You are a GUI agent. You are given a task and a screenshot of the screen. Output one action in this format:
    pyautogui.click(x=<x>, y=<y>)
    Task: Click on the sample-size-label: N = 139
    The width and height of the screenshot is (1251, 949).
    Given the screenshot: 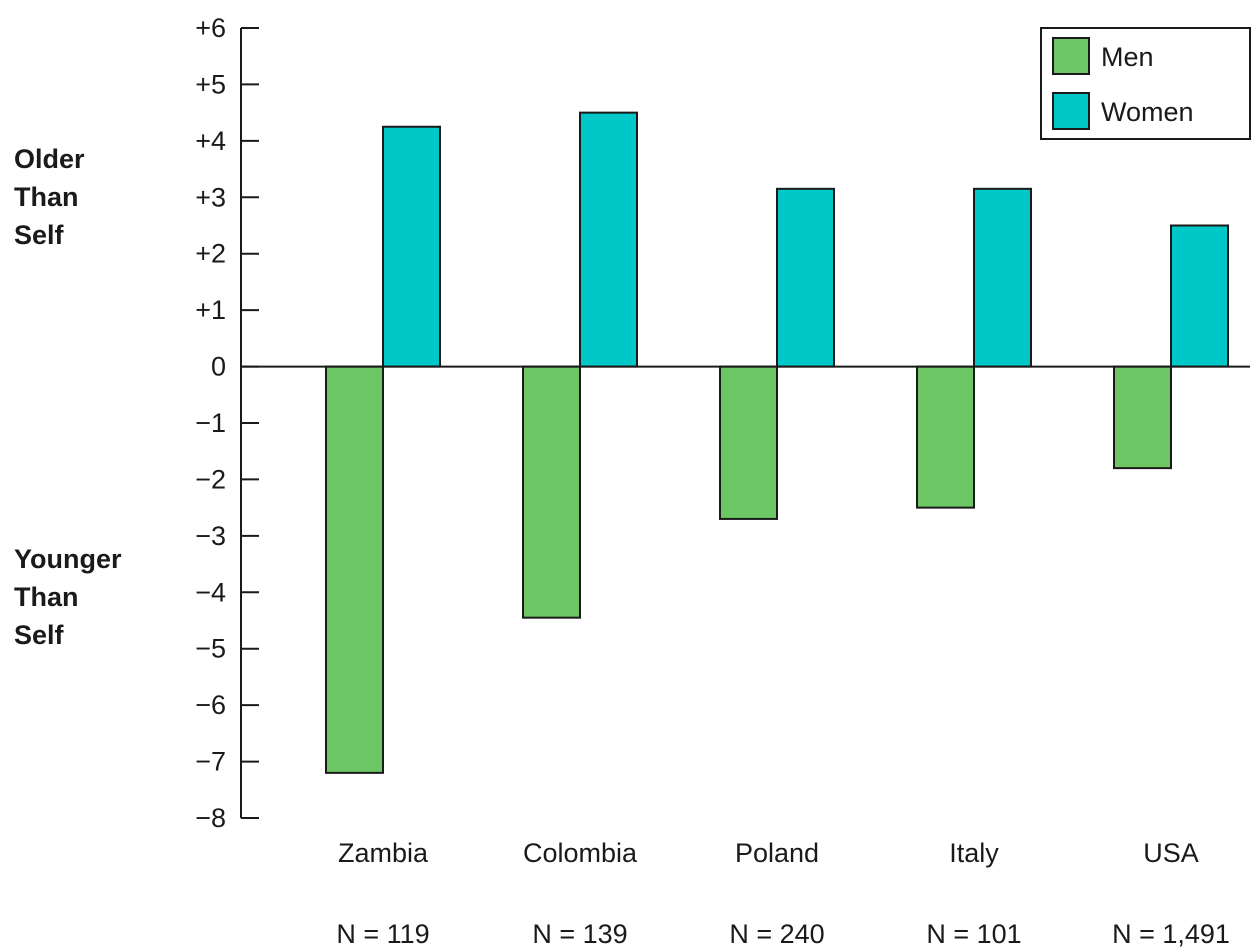 What is the action you would take?
    pyautogui.click(x=579, y=934)
    